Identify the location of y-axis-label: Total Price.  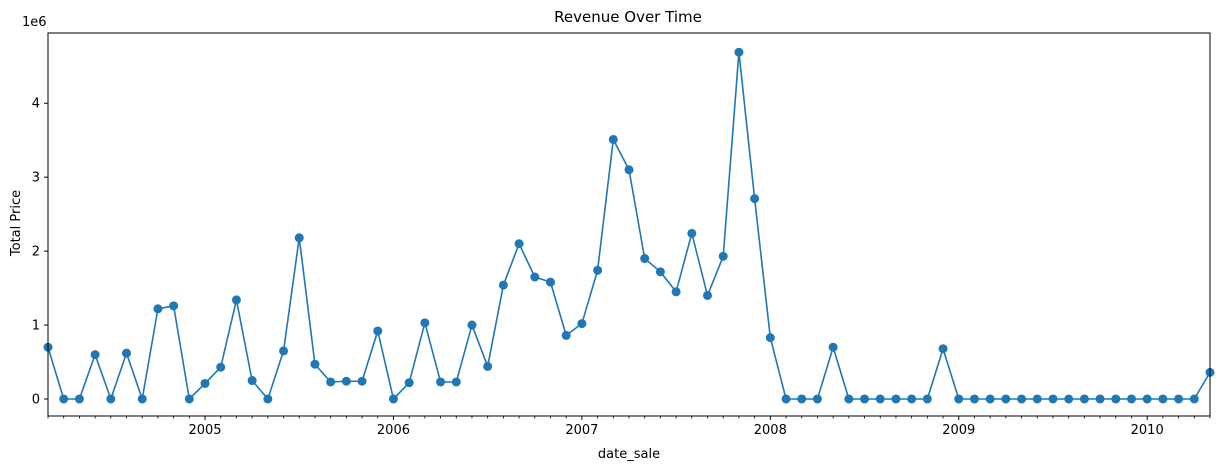
(16, 223).